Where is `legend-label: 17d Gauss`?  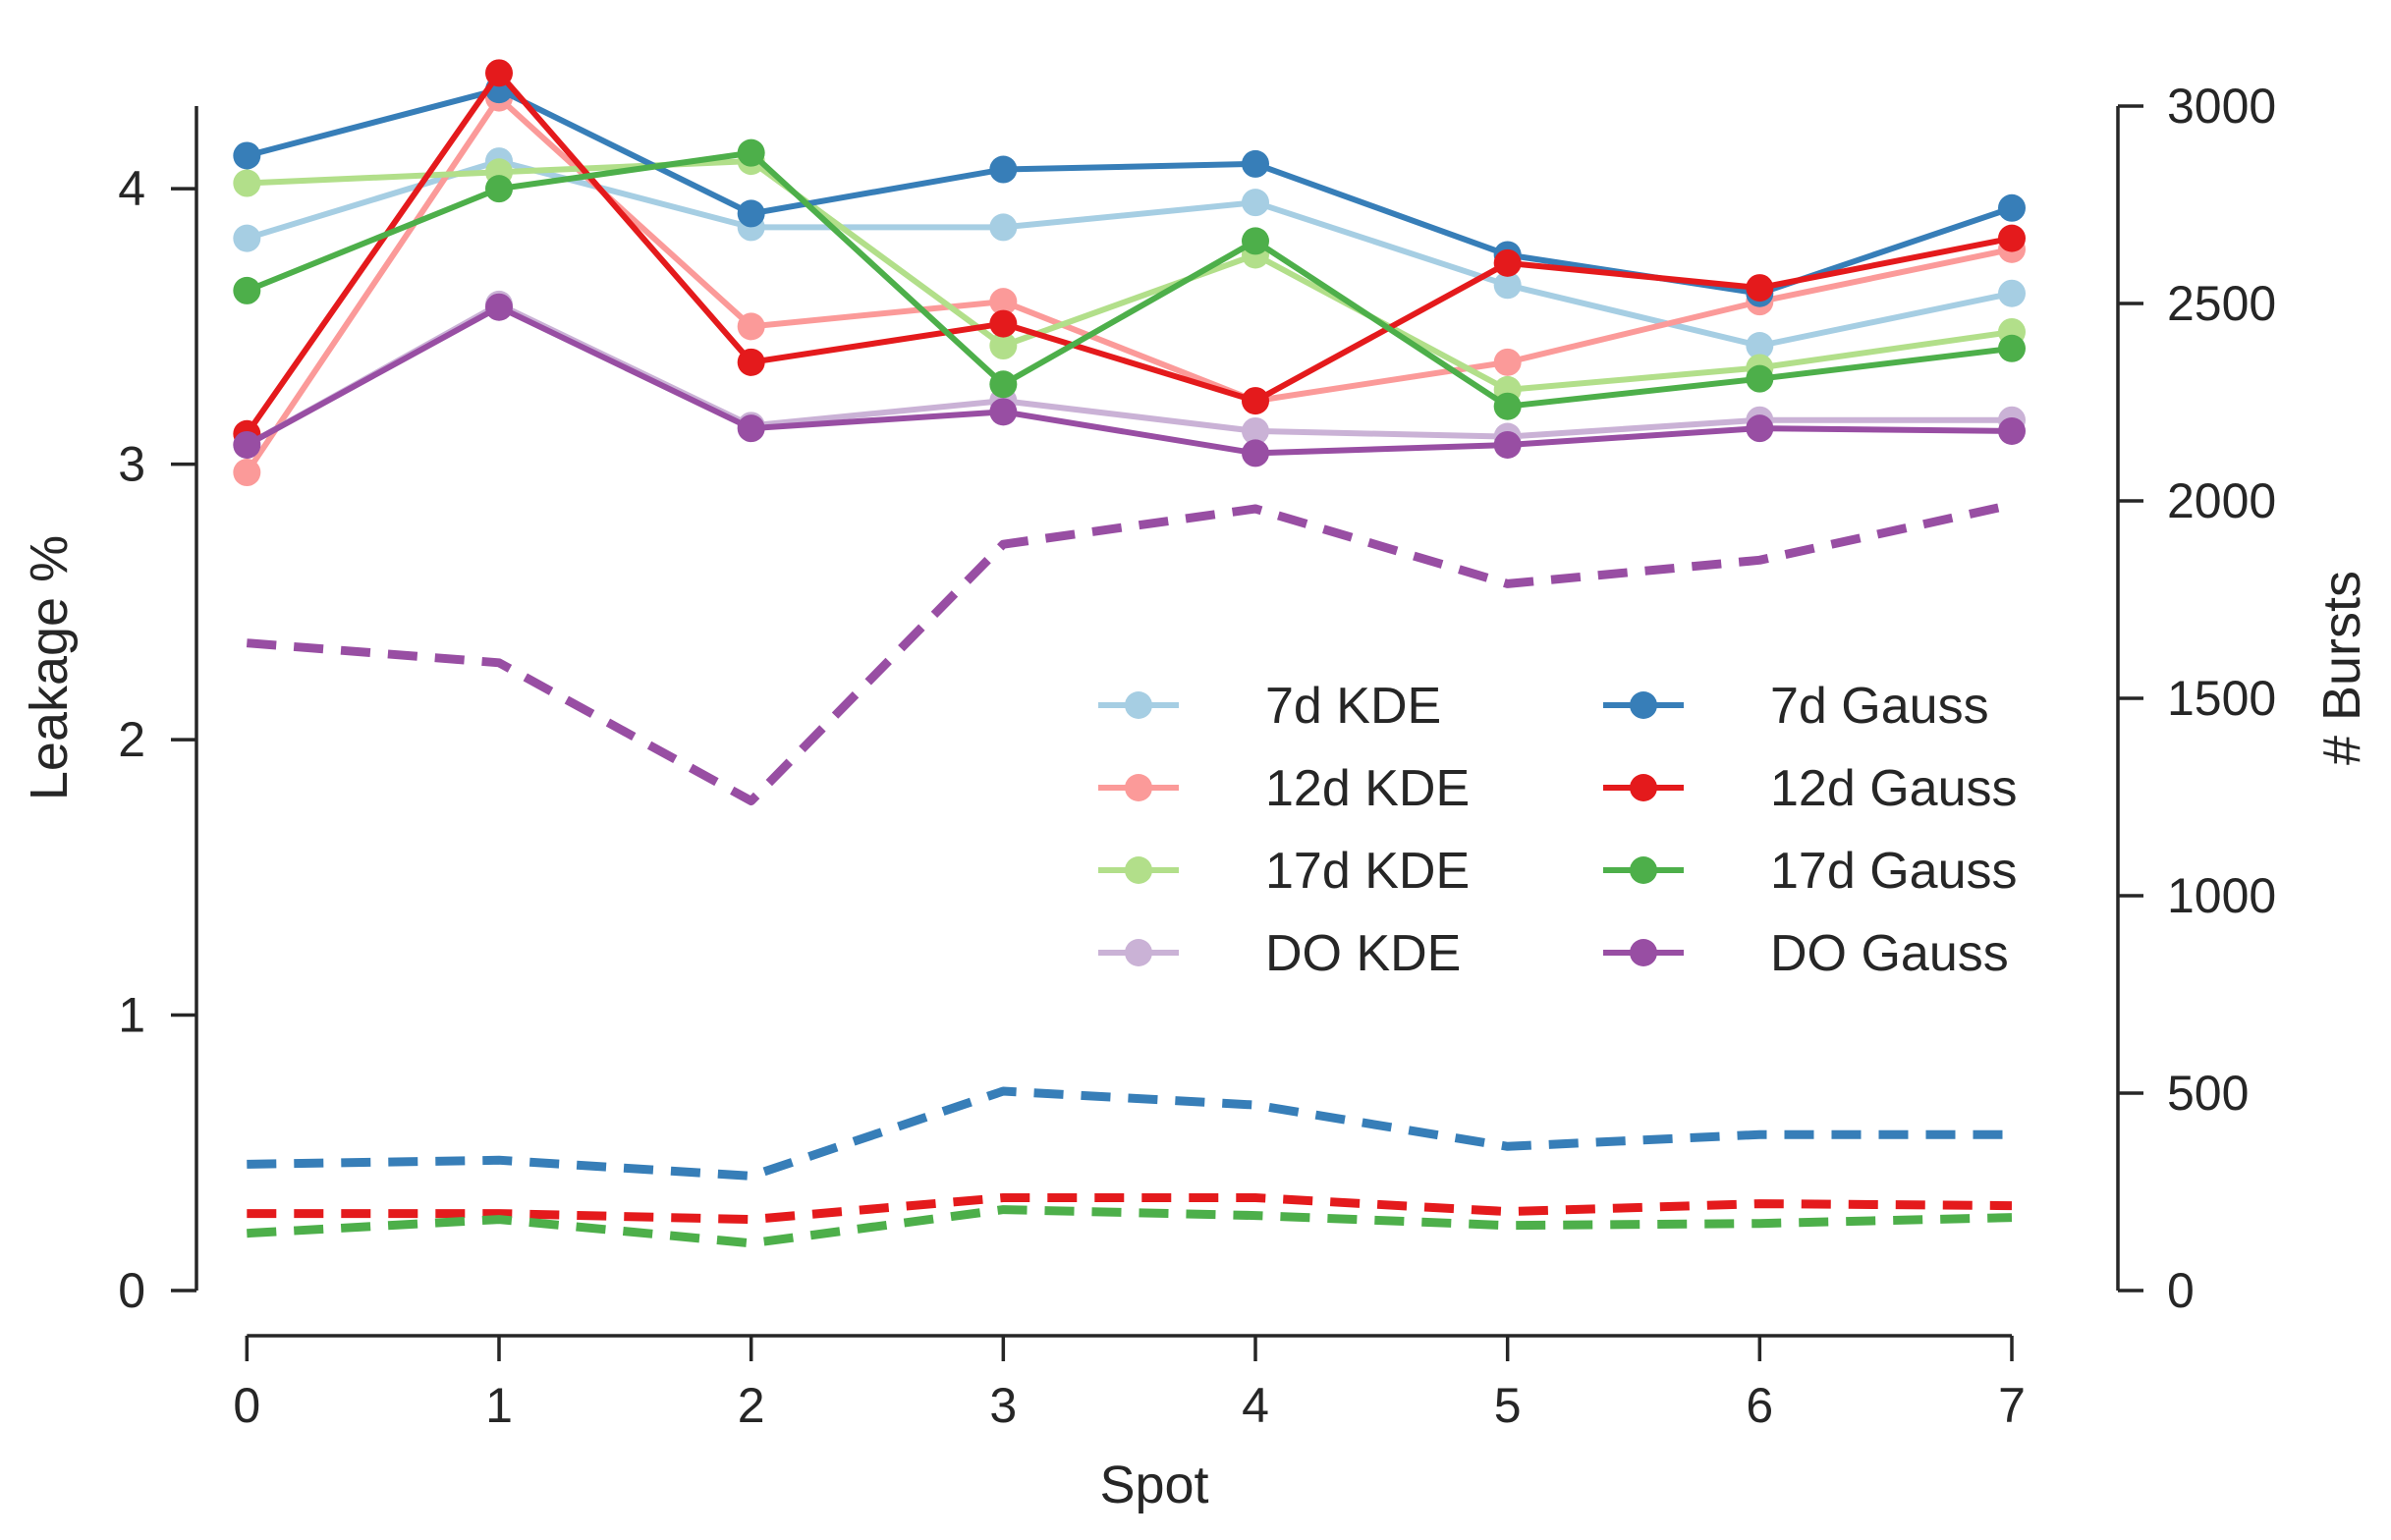 legend-label: 17d Gauss is located at coordinates (1894, 871).